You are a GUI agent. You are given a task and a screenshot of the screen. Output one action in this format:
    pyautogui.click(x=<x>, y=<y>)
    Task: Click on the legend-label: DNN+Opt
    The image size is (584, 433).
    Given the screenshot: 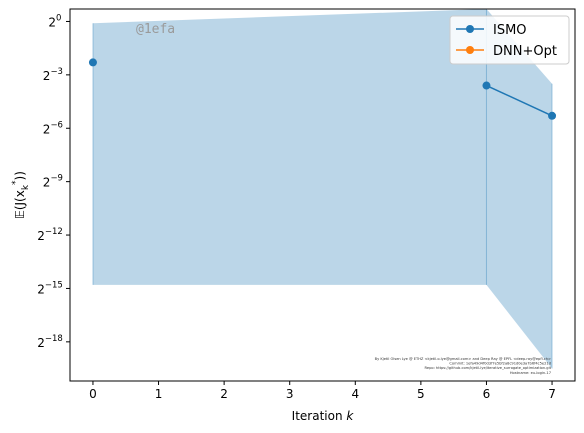 What is the action you would take?
    pyautogui.click(x=525, y=51)
    